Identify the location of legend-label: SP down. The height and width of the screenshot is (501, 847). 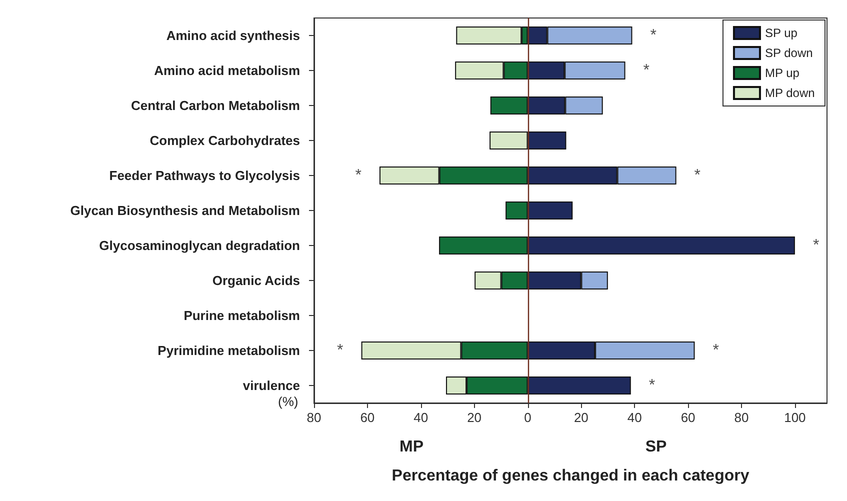
(788, 53).